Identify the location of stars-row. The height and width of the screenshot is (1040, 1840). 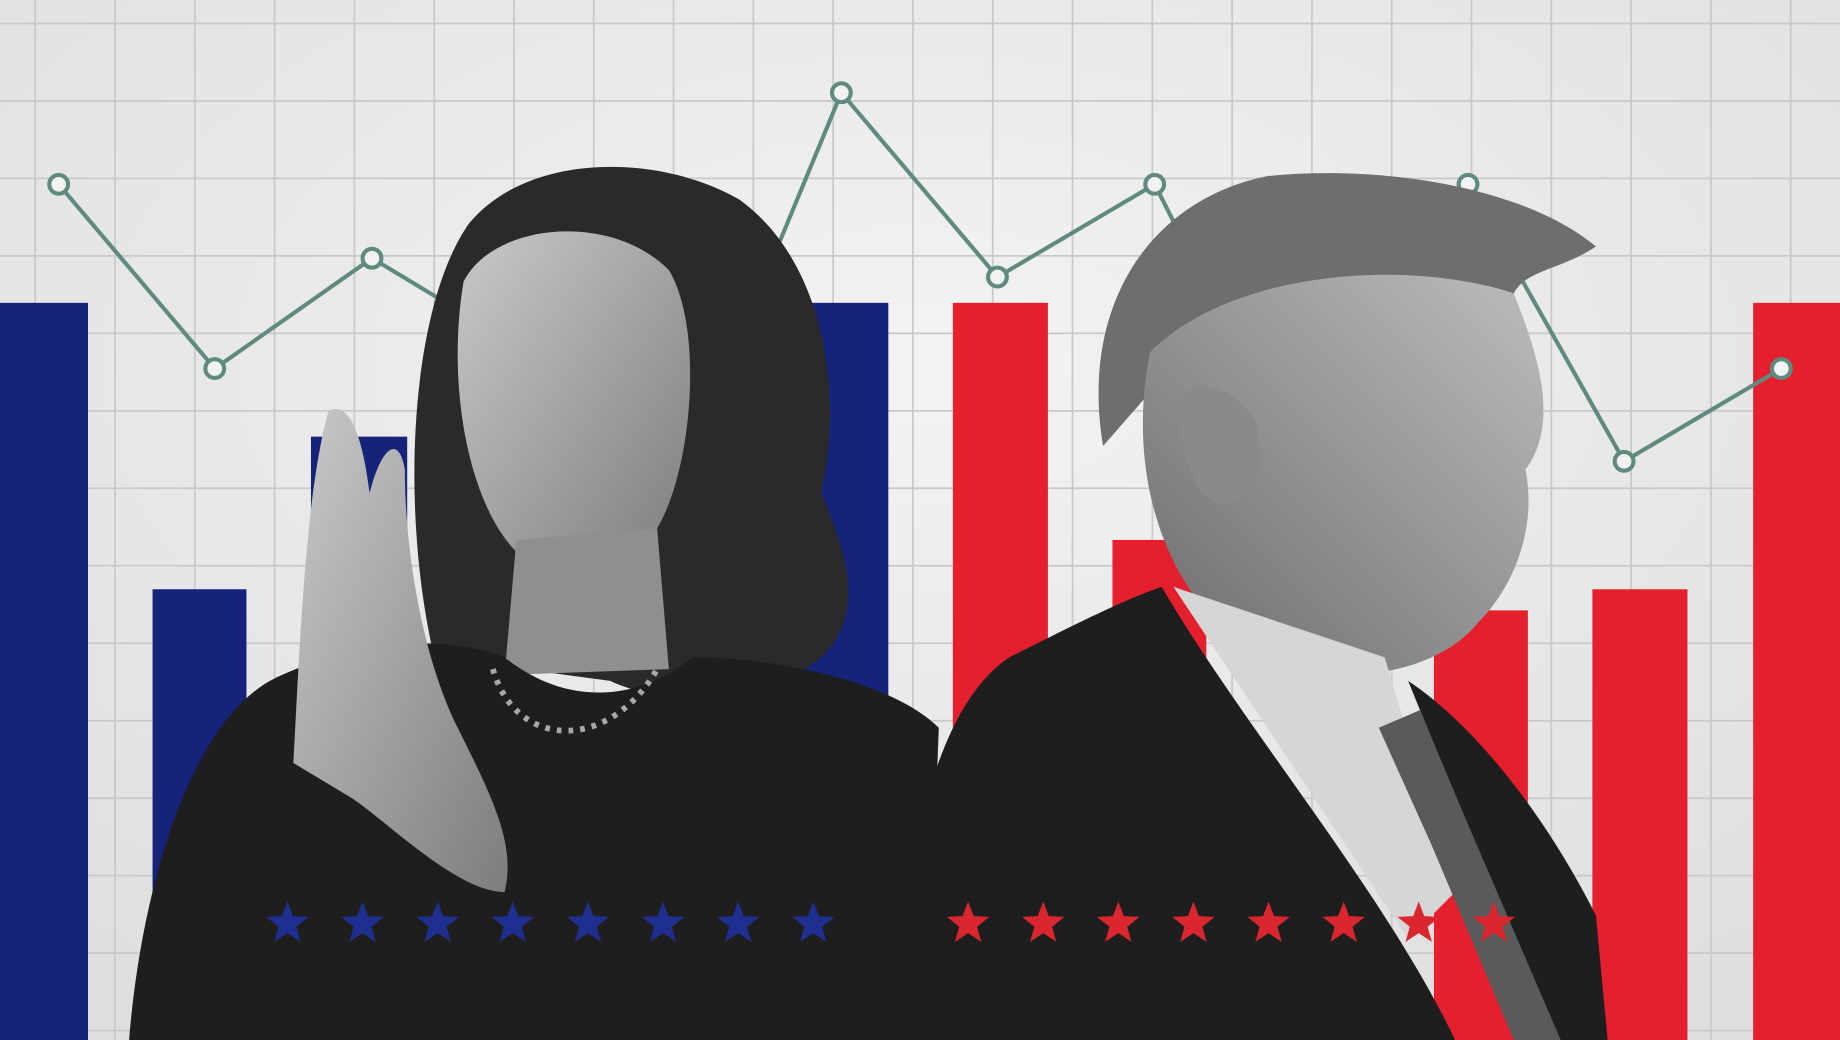
(891, 921).